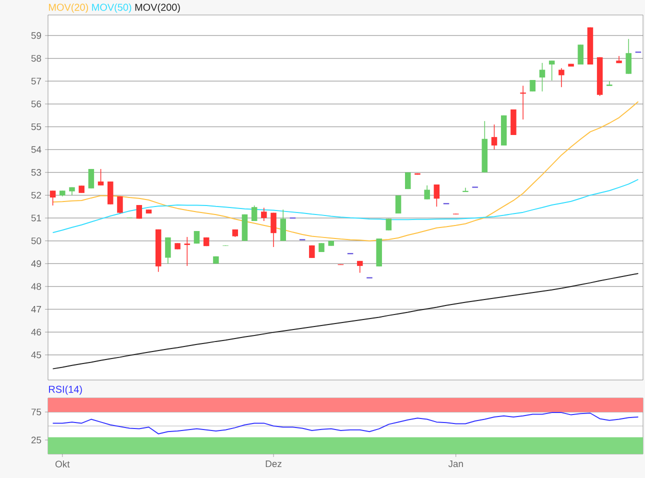 This screenshot has width=645, height=478. Describe the element at coordinates (36, 286) in the screenshot. I see `y-tick-label: 48` at that location.